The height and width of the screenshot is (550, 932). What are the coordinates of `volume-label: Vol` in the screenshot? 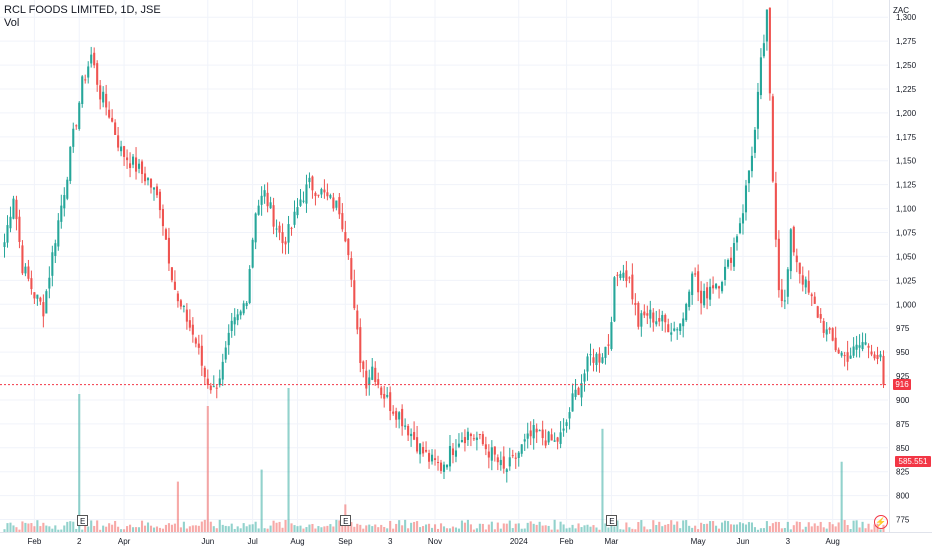 It's located at (12, 23).